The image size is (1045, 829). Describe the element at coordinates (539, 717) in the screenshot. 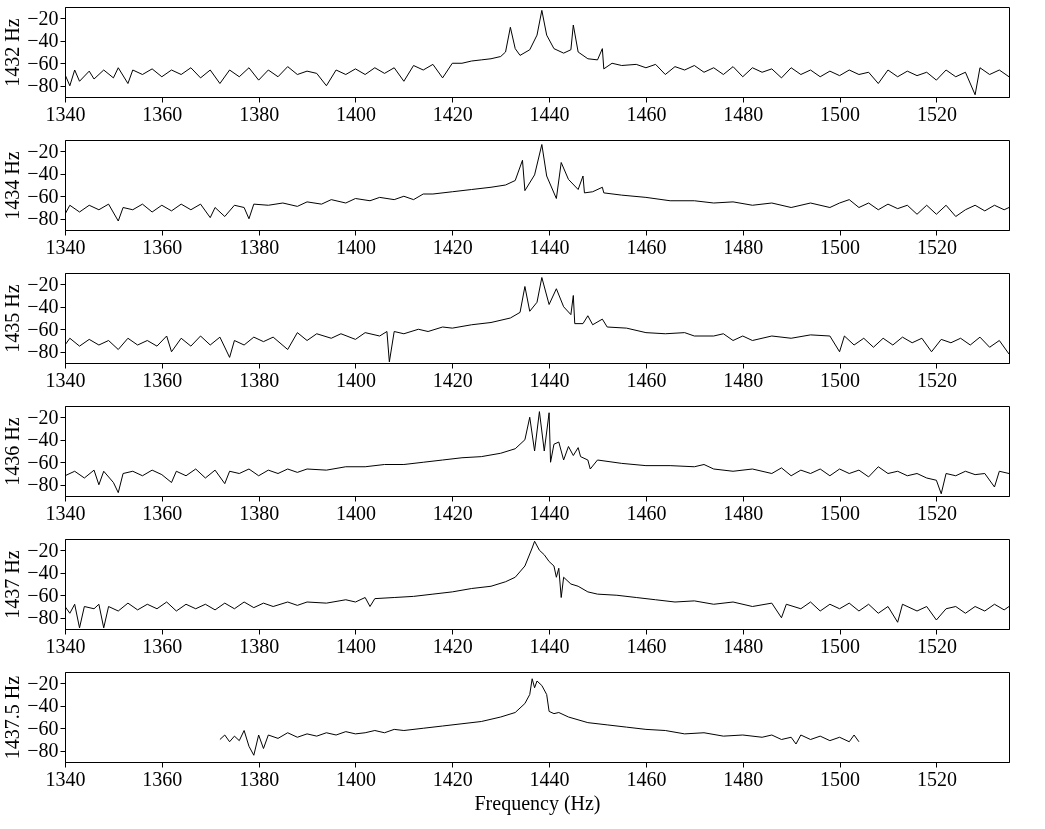

I see `line-series` at that location.